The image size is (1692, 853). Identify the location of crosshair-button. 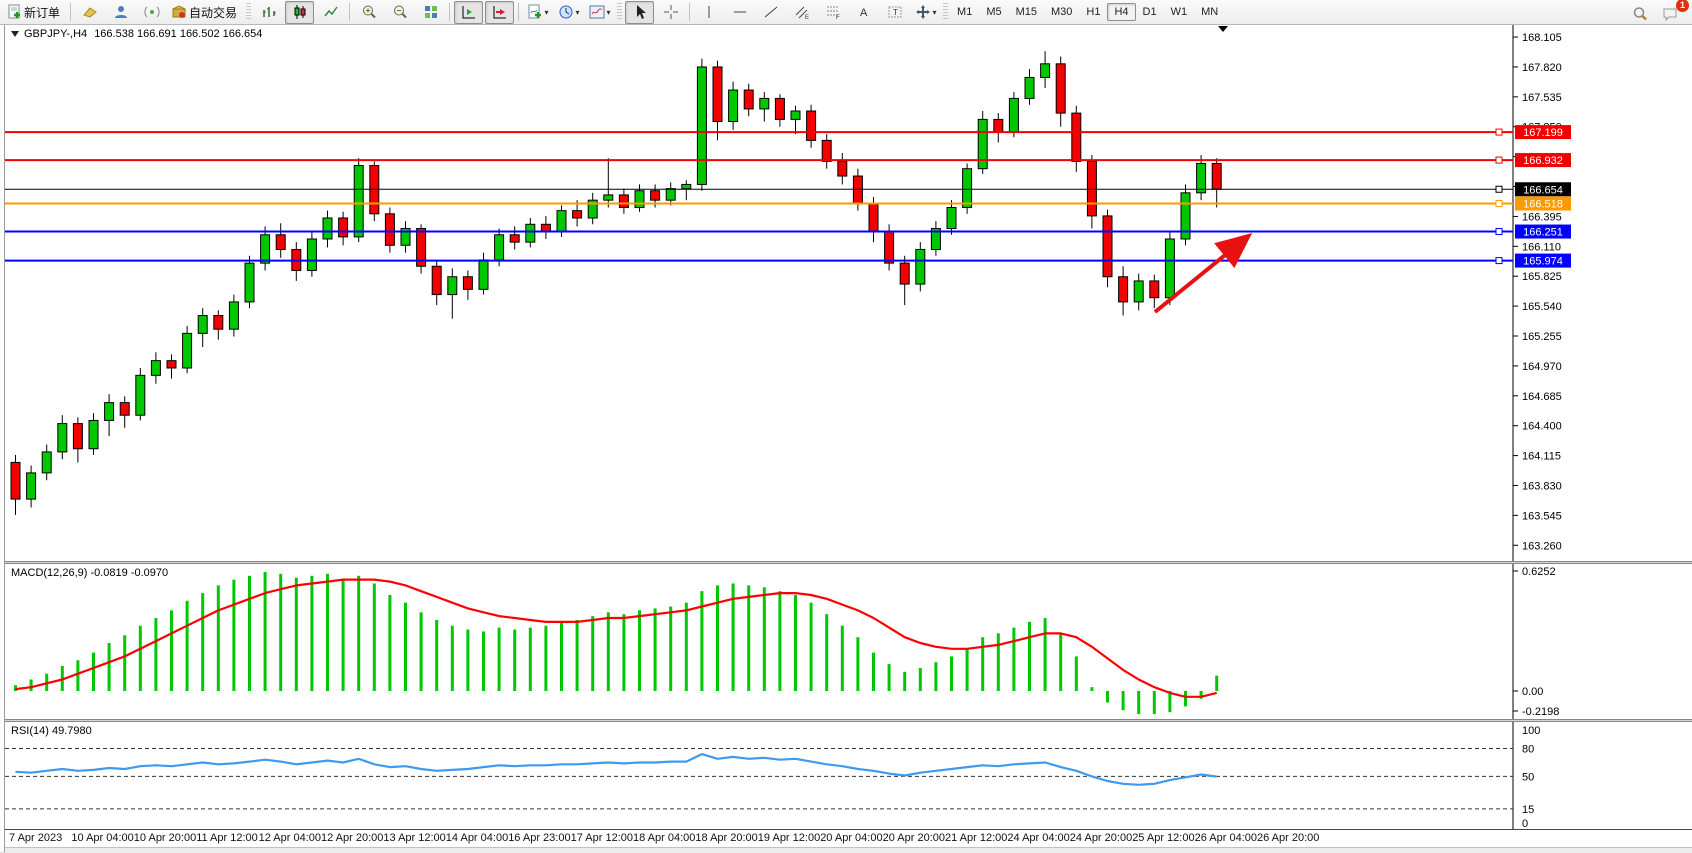
(670, 12).